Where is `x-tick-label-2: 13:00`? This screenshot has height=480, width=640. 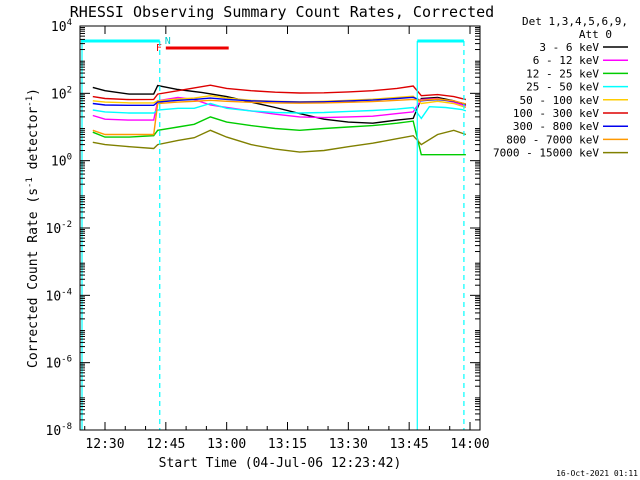 x-tick-label-2: 13:00 is located at coordinates (226, 444).